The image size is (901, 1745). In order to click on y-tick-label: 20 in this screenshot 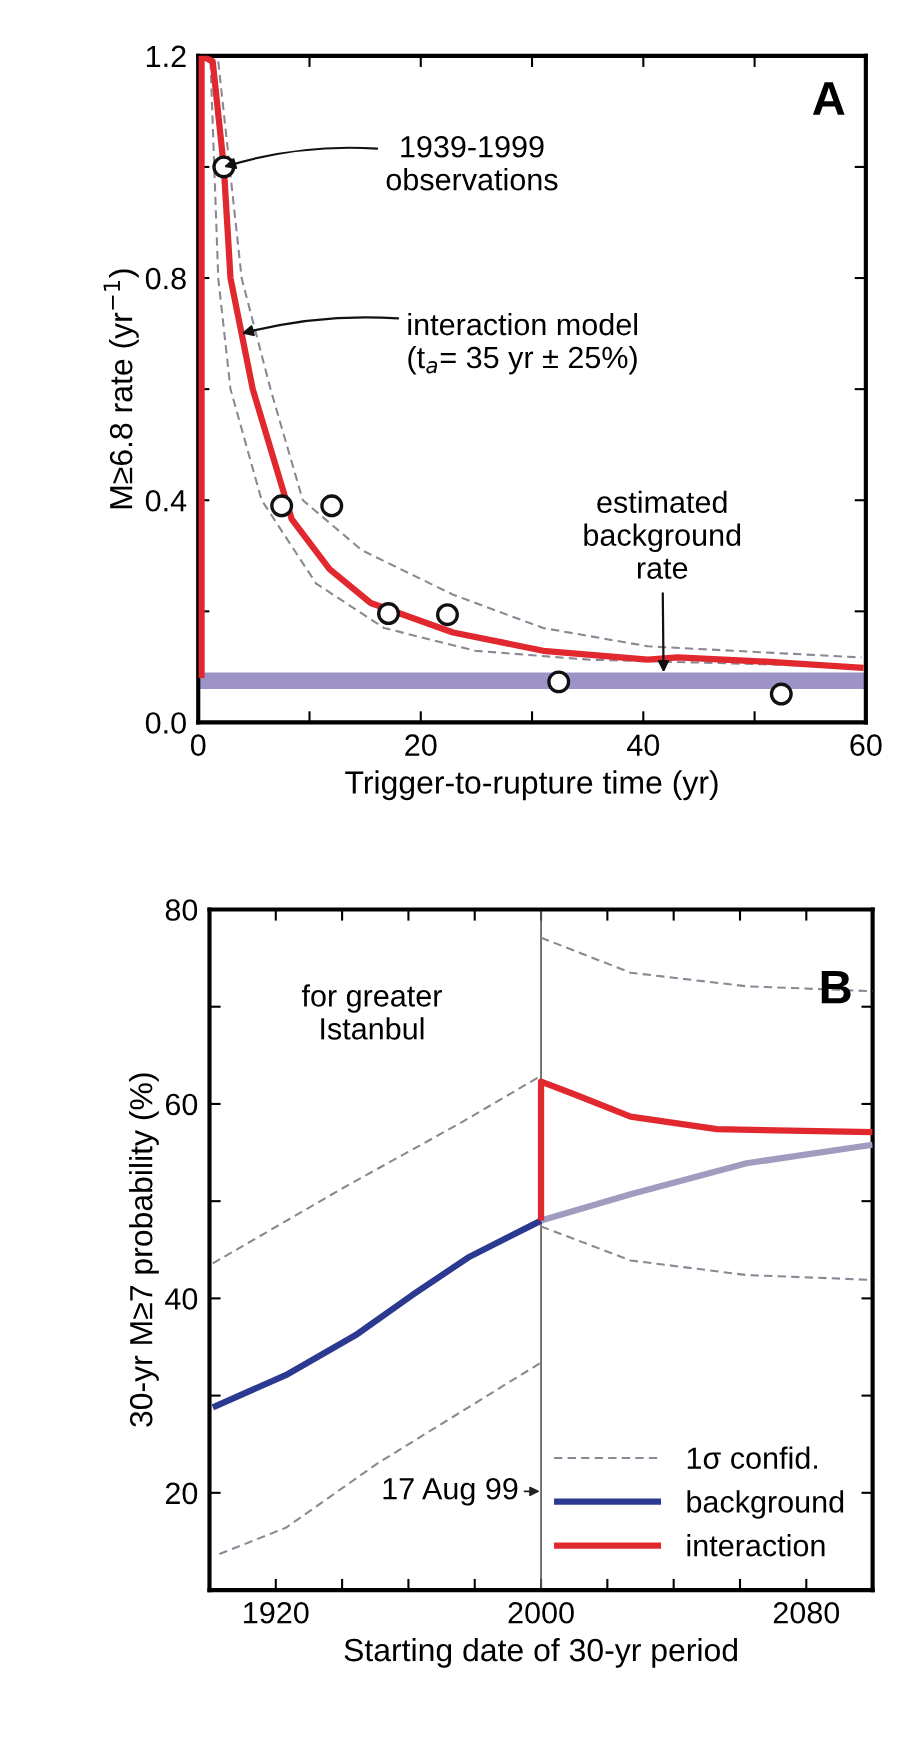, I will do `click(181, 1493)`.